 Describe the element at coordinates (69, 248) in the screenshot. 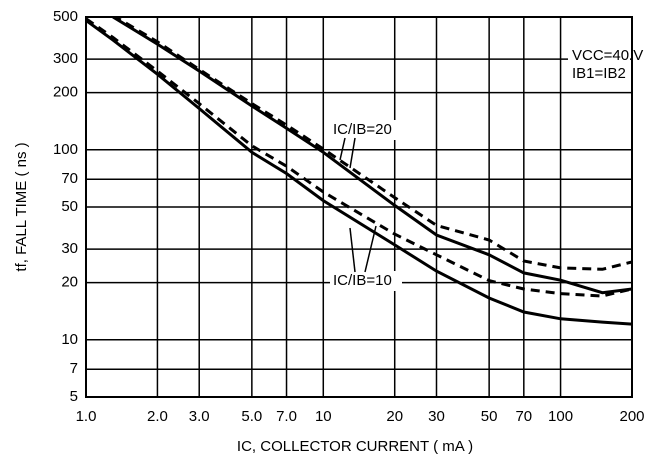

I see `y-tick-label: 30` at that location.